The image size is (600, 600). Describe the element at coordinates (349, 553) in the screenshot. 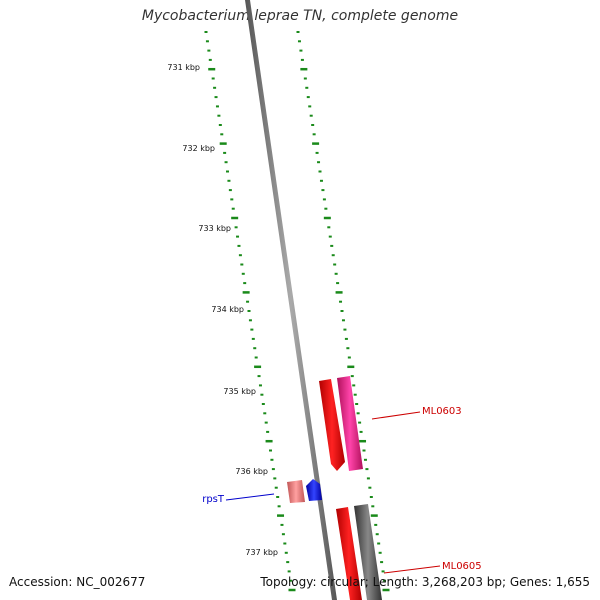

I see `gene-ml0605-red` at that location.